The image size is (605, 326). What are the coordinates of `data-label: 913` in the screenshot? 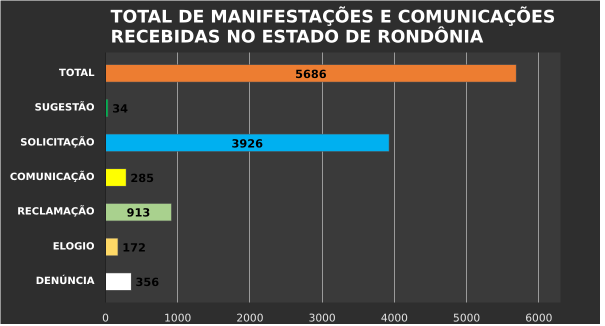 It's located at (138, 213).